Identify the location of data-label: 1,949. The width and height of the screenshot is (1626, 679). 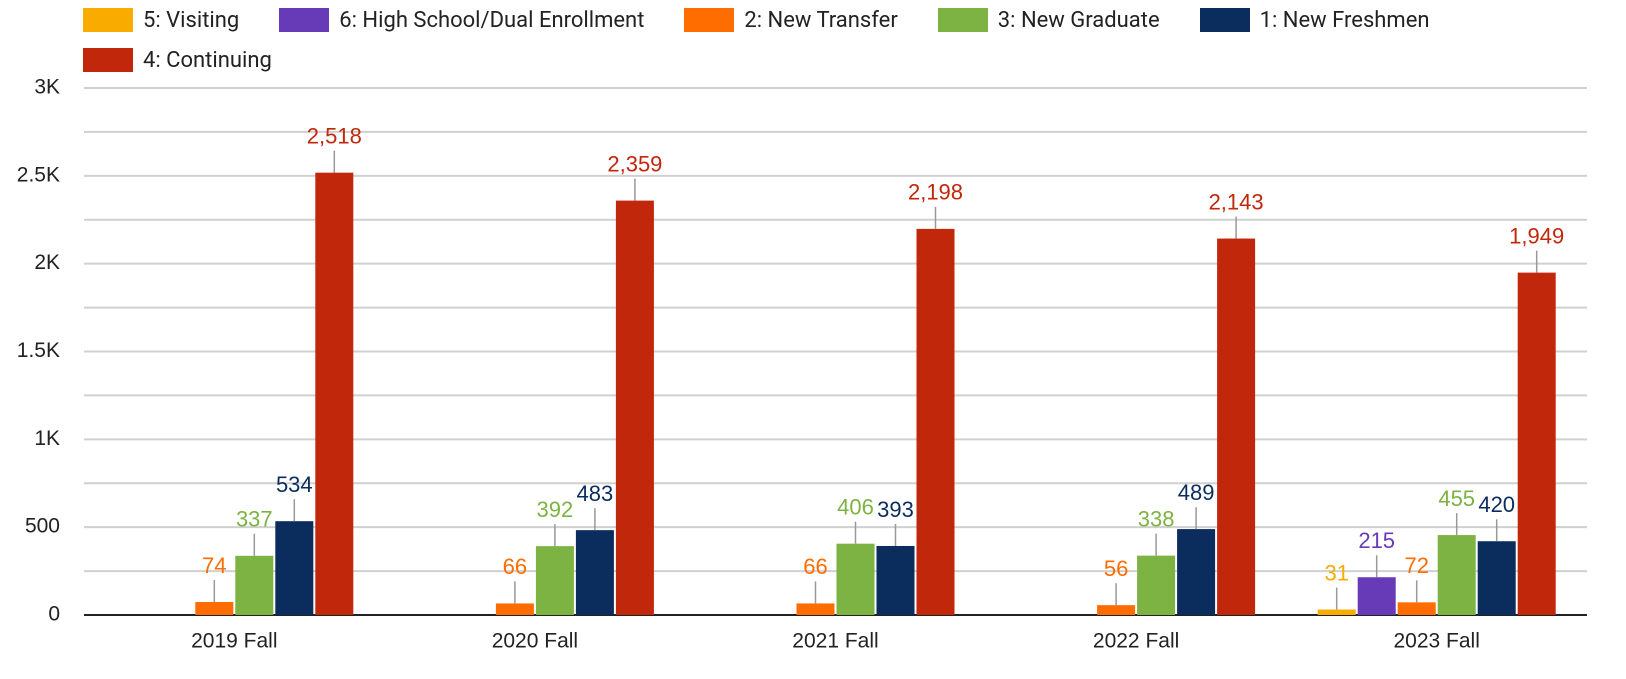
(1536, 235).